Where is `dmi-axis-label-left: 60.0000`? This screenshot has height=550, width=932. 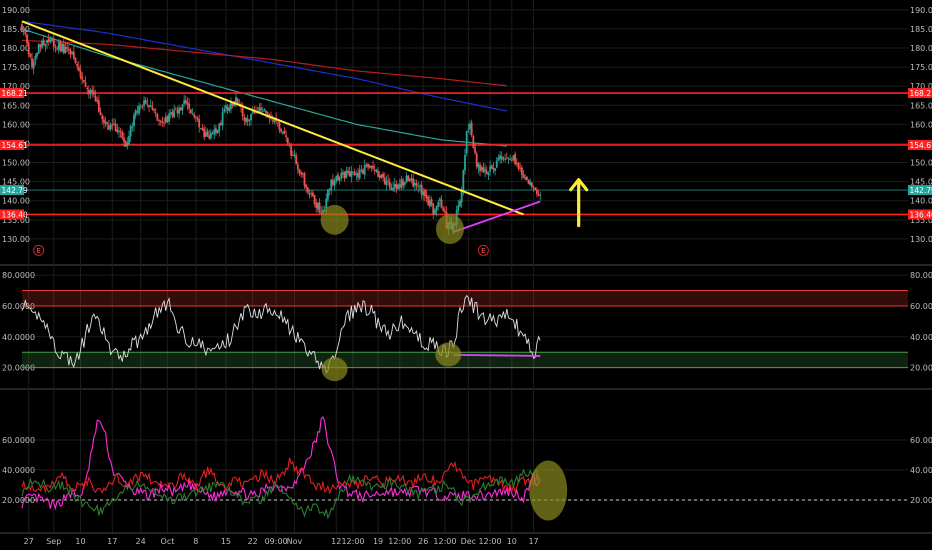
dmi-axis-label-left: 60.0000 is located at coordinates (18, 440).